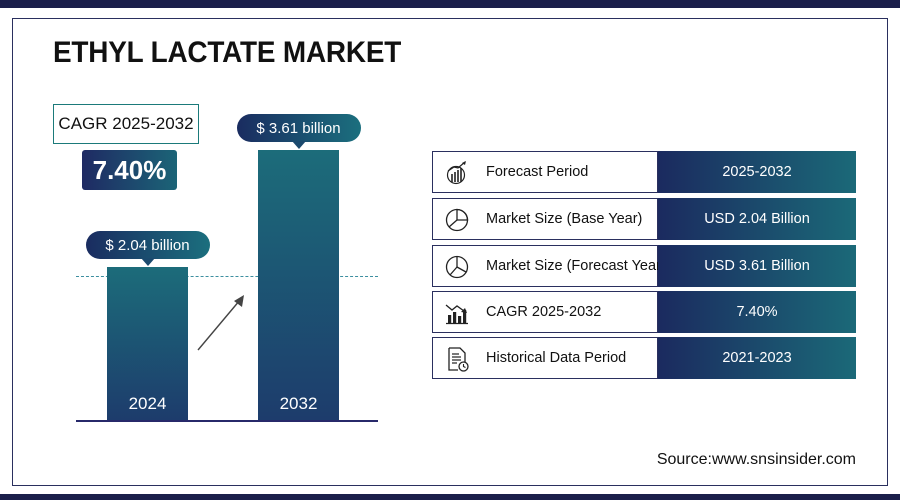 This screenshot has width=900, height=500. What do you see at coordinates (556, 358) in the screenshot?
I see `row-label: Historical Data Period` at bounding box center [556, 358].